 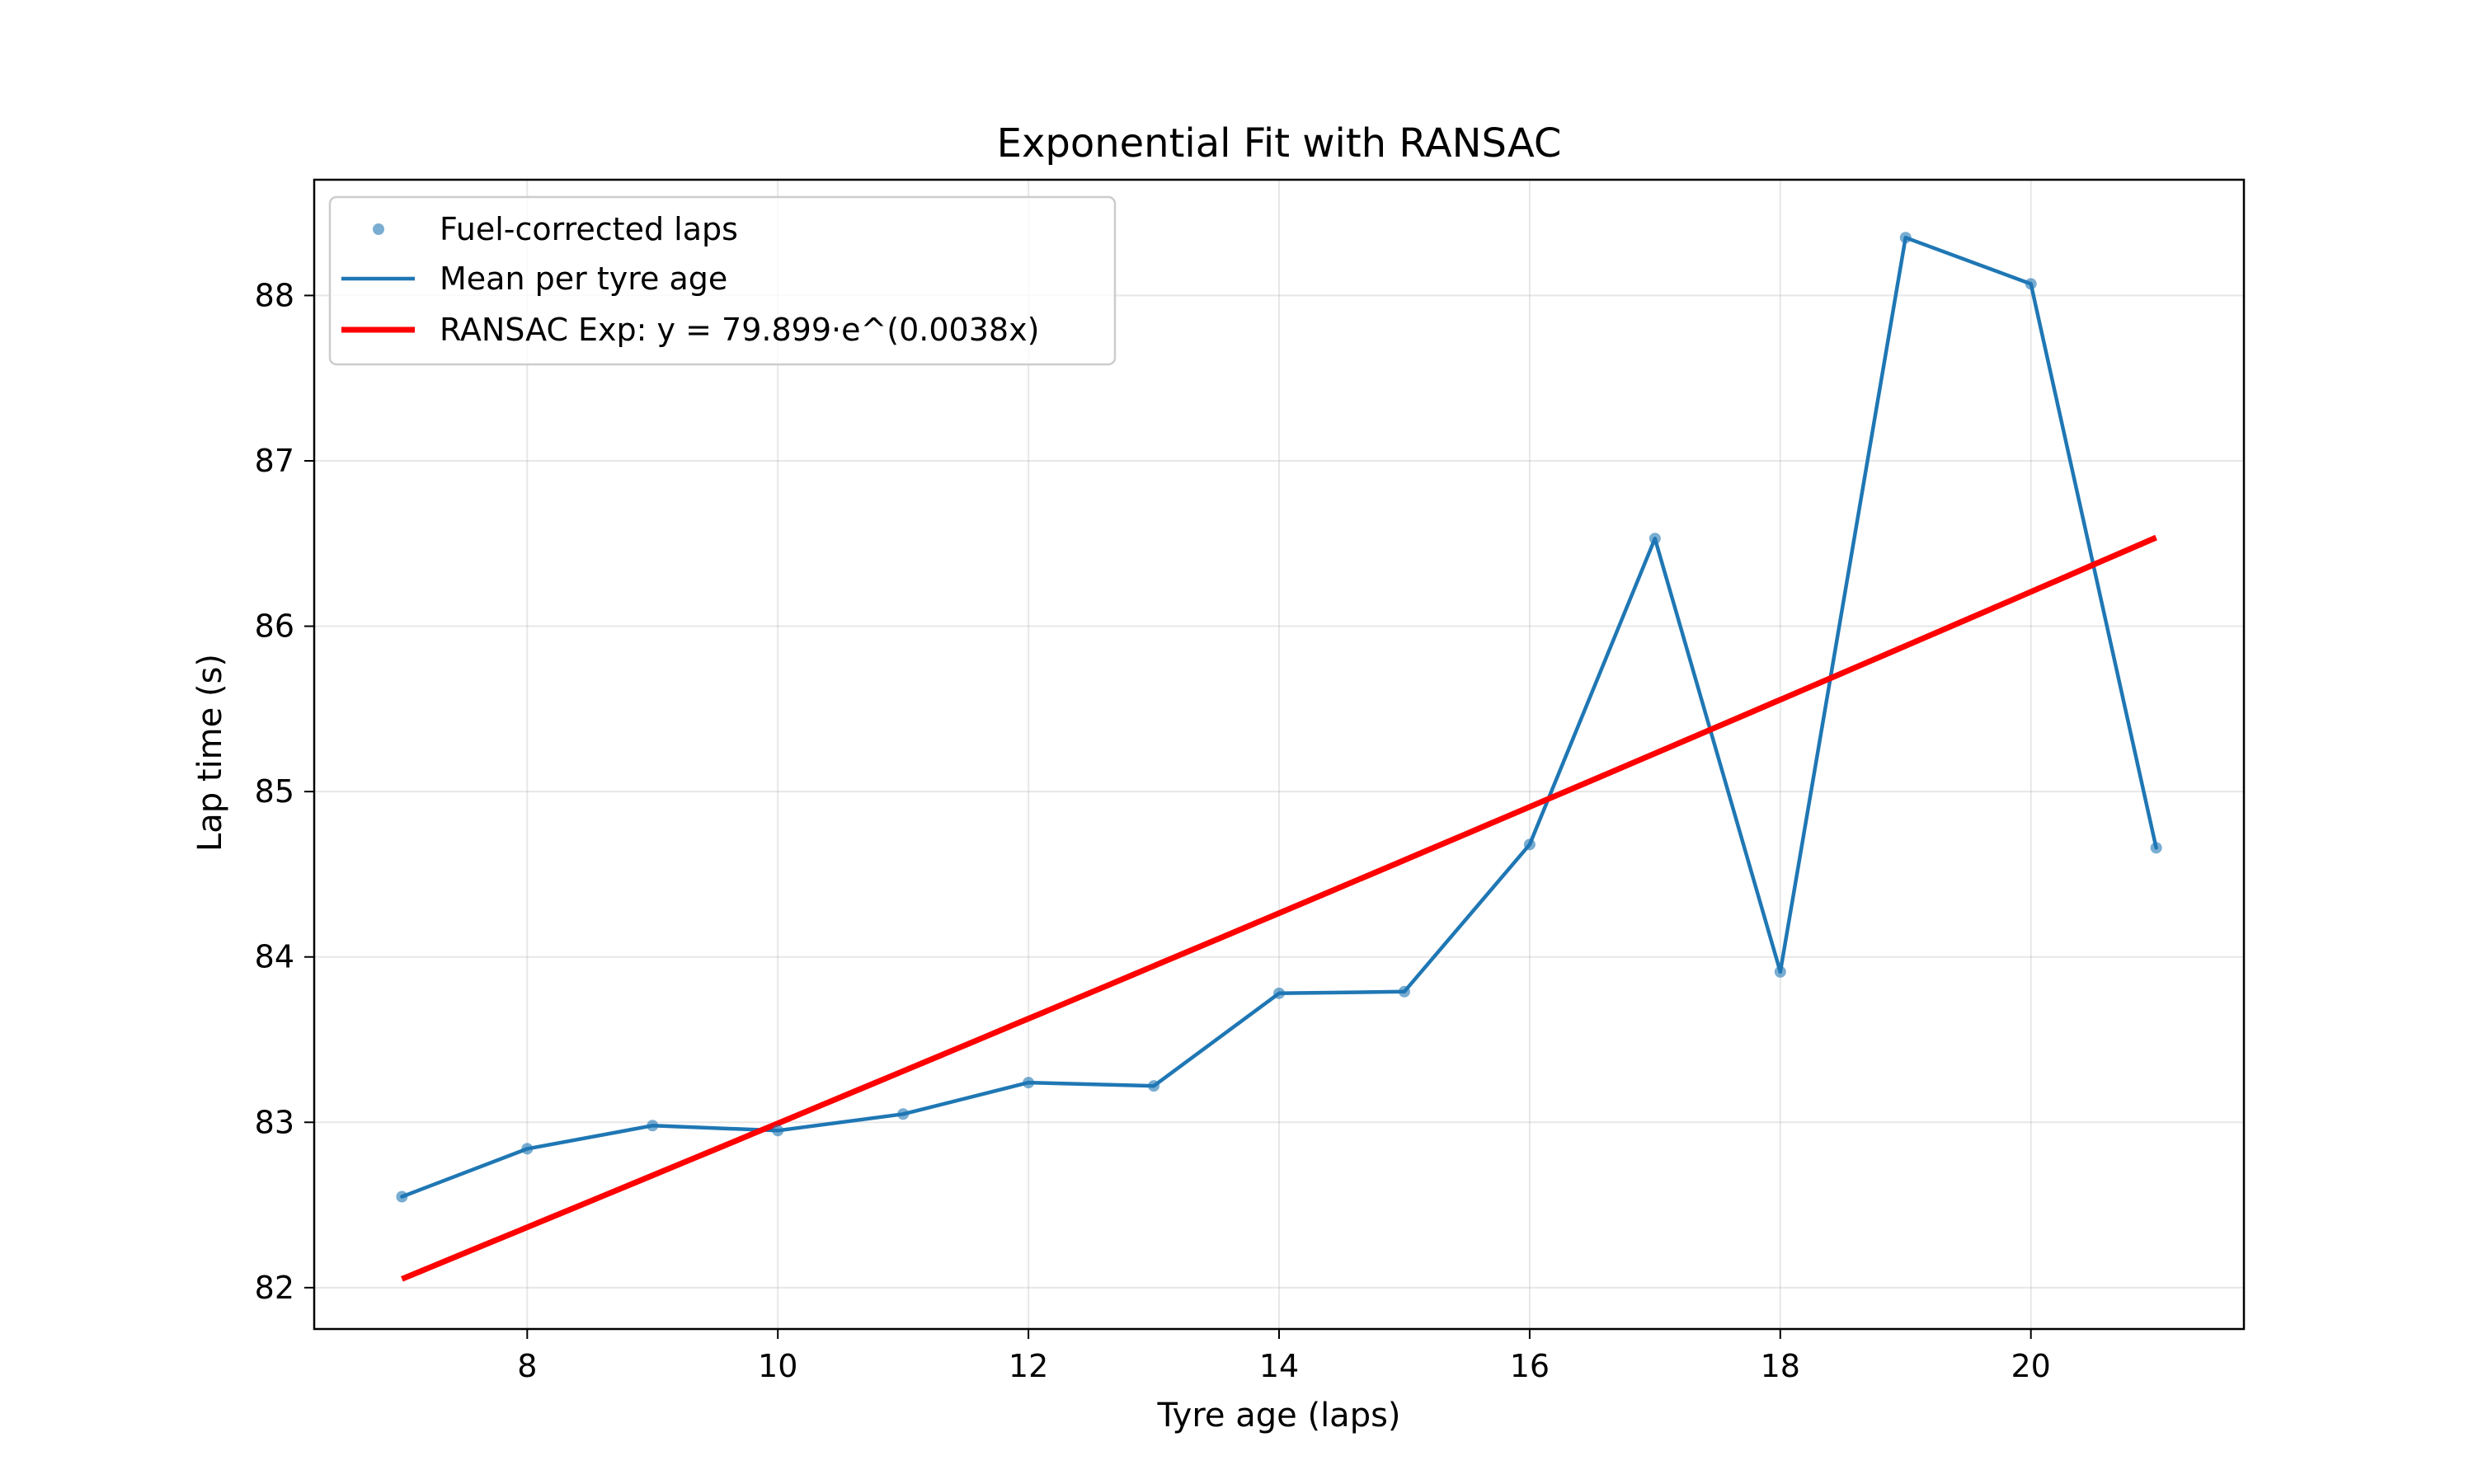 I want to click on y-tick-label-84: 84, so click(x=274, y=957).